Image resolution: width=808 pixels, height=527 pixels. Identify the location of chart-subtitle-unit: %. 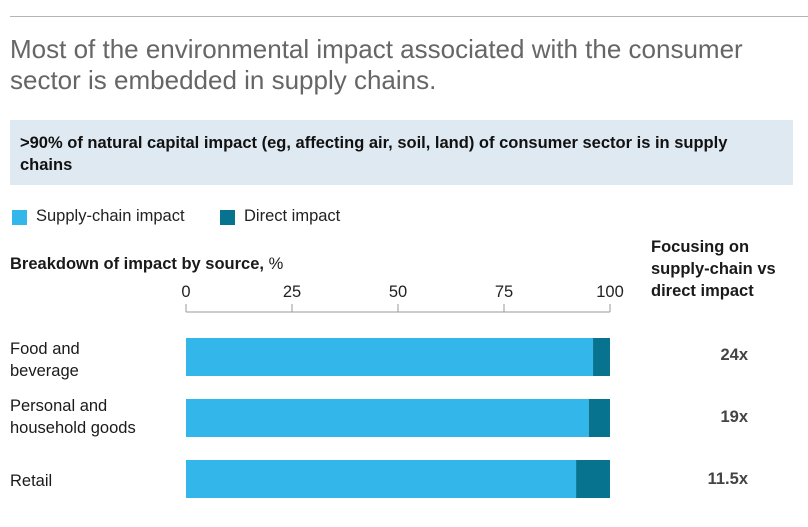
(273, 264).